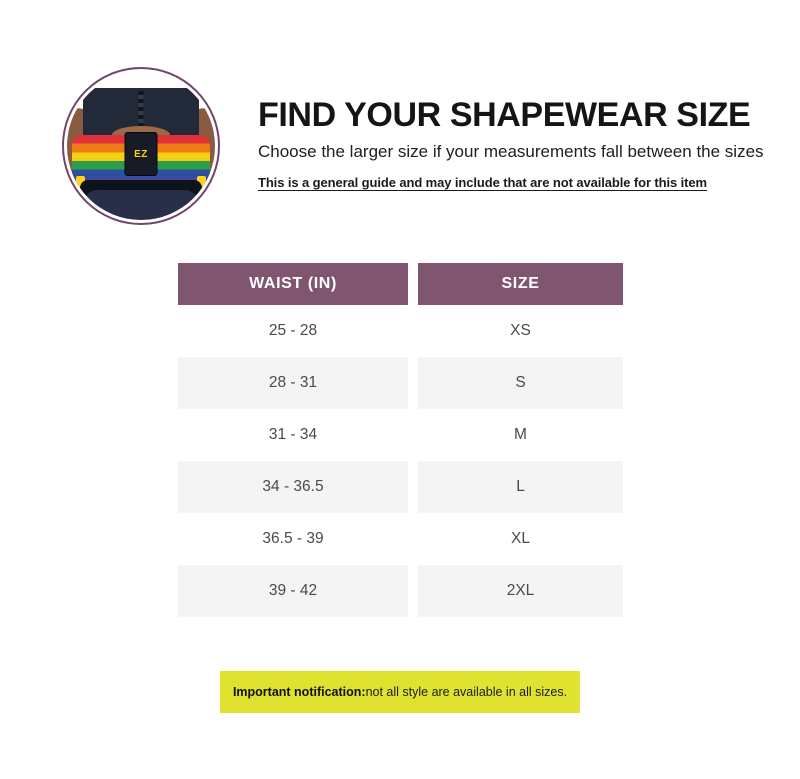 The image size is (800, 779). What do you see at coordinates (293, 383) in the screenshot?
I see `waist-value: 28 - 31` at bounding box center [293, 383].